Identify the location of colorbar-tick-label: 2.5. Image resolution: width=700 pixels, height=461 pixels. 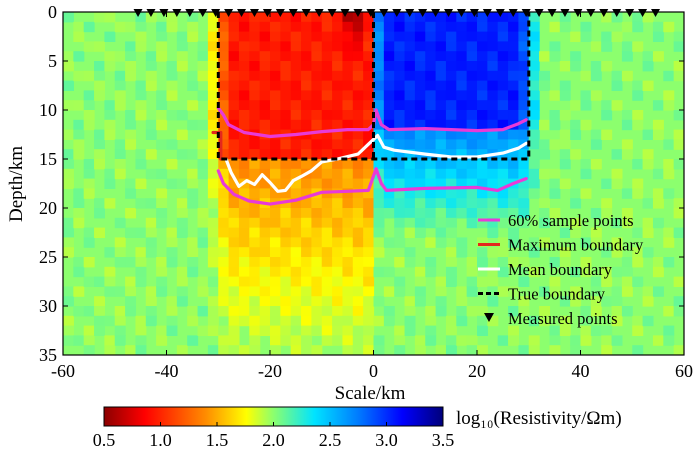
(330, 440).